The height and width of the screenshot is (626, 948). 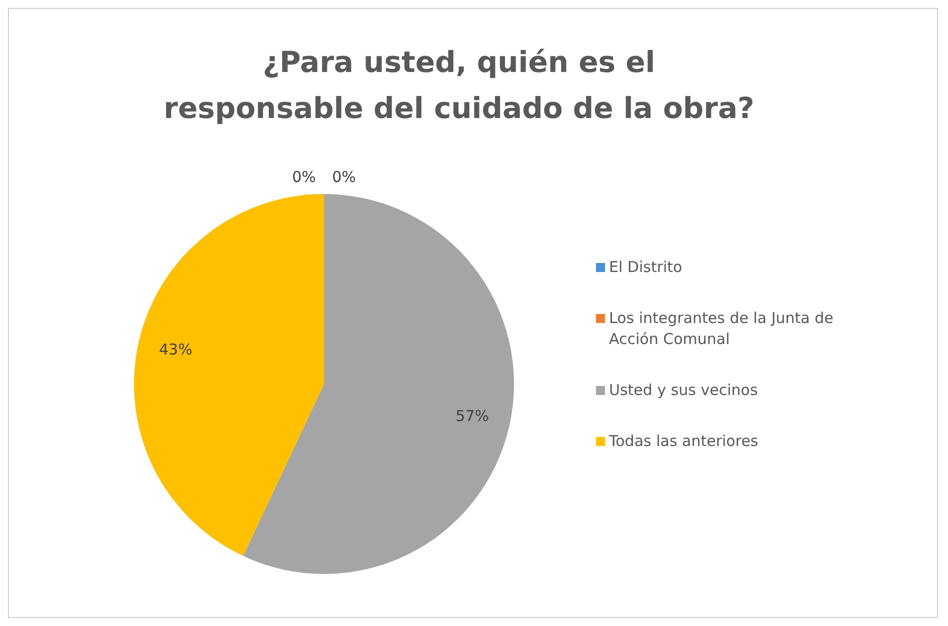 I want to click on chart-title: ¿Para usted, quién es el responsable del cuidado de la obra?, so click(x=459, y=85).